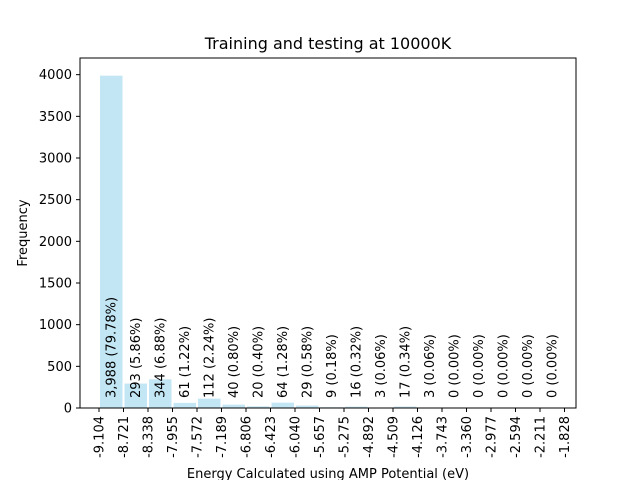  What do you see at coordinates (356, 362) in the screenshot?
I see `bar-label-10: 16 (0.32%)` at bounding box center [356, 362].